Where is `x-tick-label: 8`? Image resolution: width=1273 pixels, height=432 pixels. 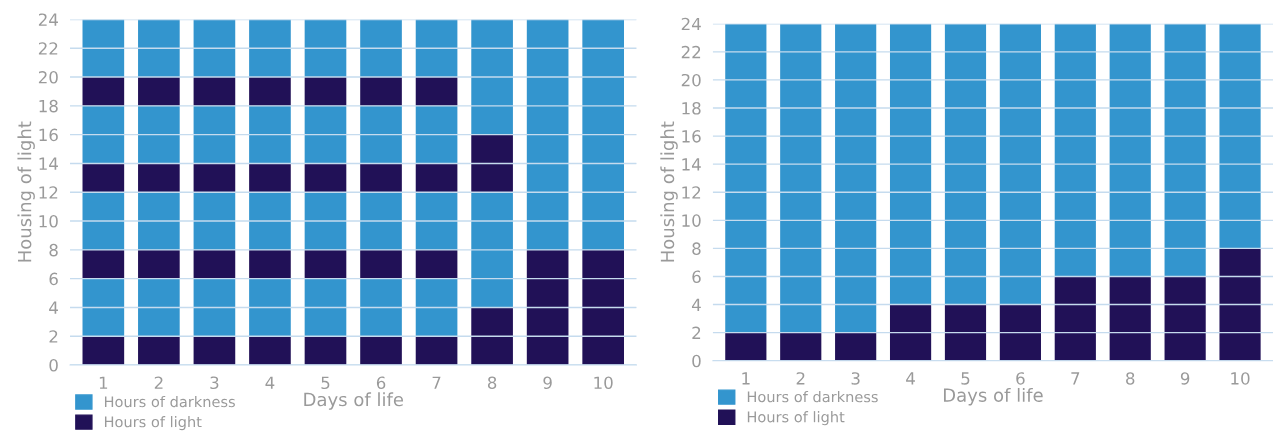
x-tick-label: 8 is located at coordinates (492, 383).